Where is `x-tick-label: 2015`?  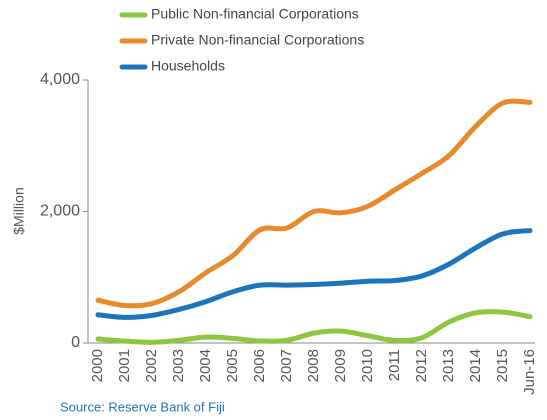
x-tick-label: 2015 is located at coordinates (502, 365).